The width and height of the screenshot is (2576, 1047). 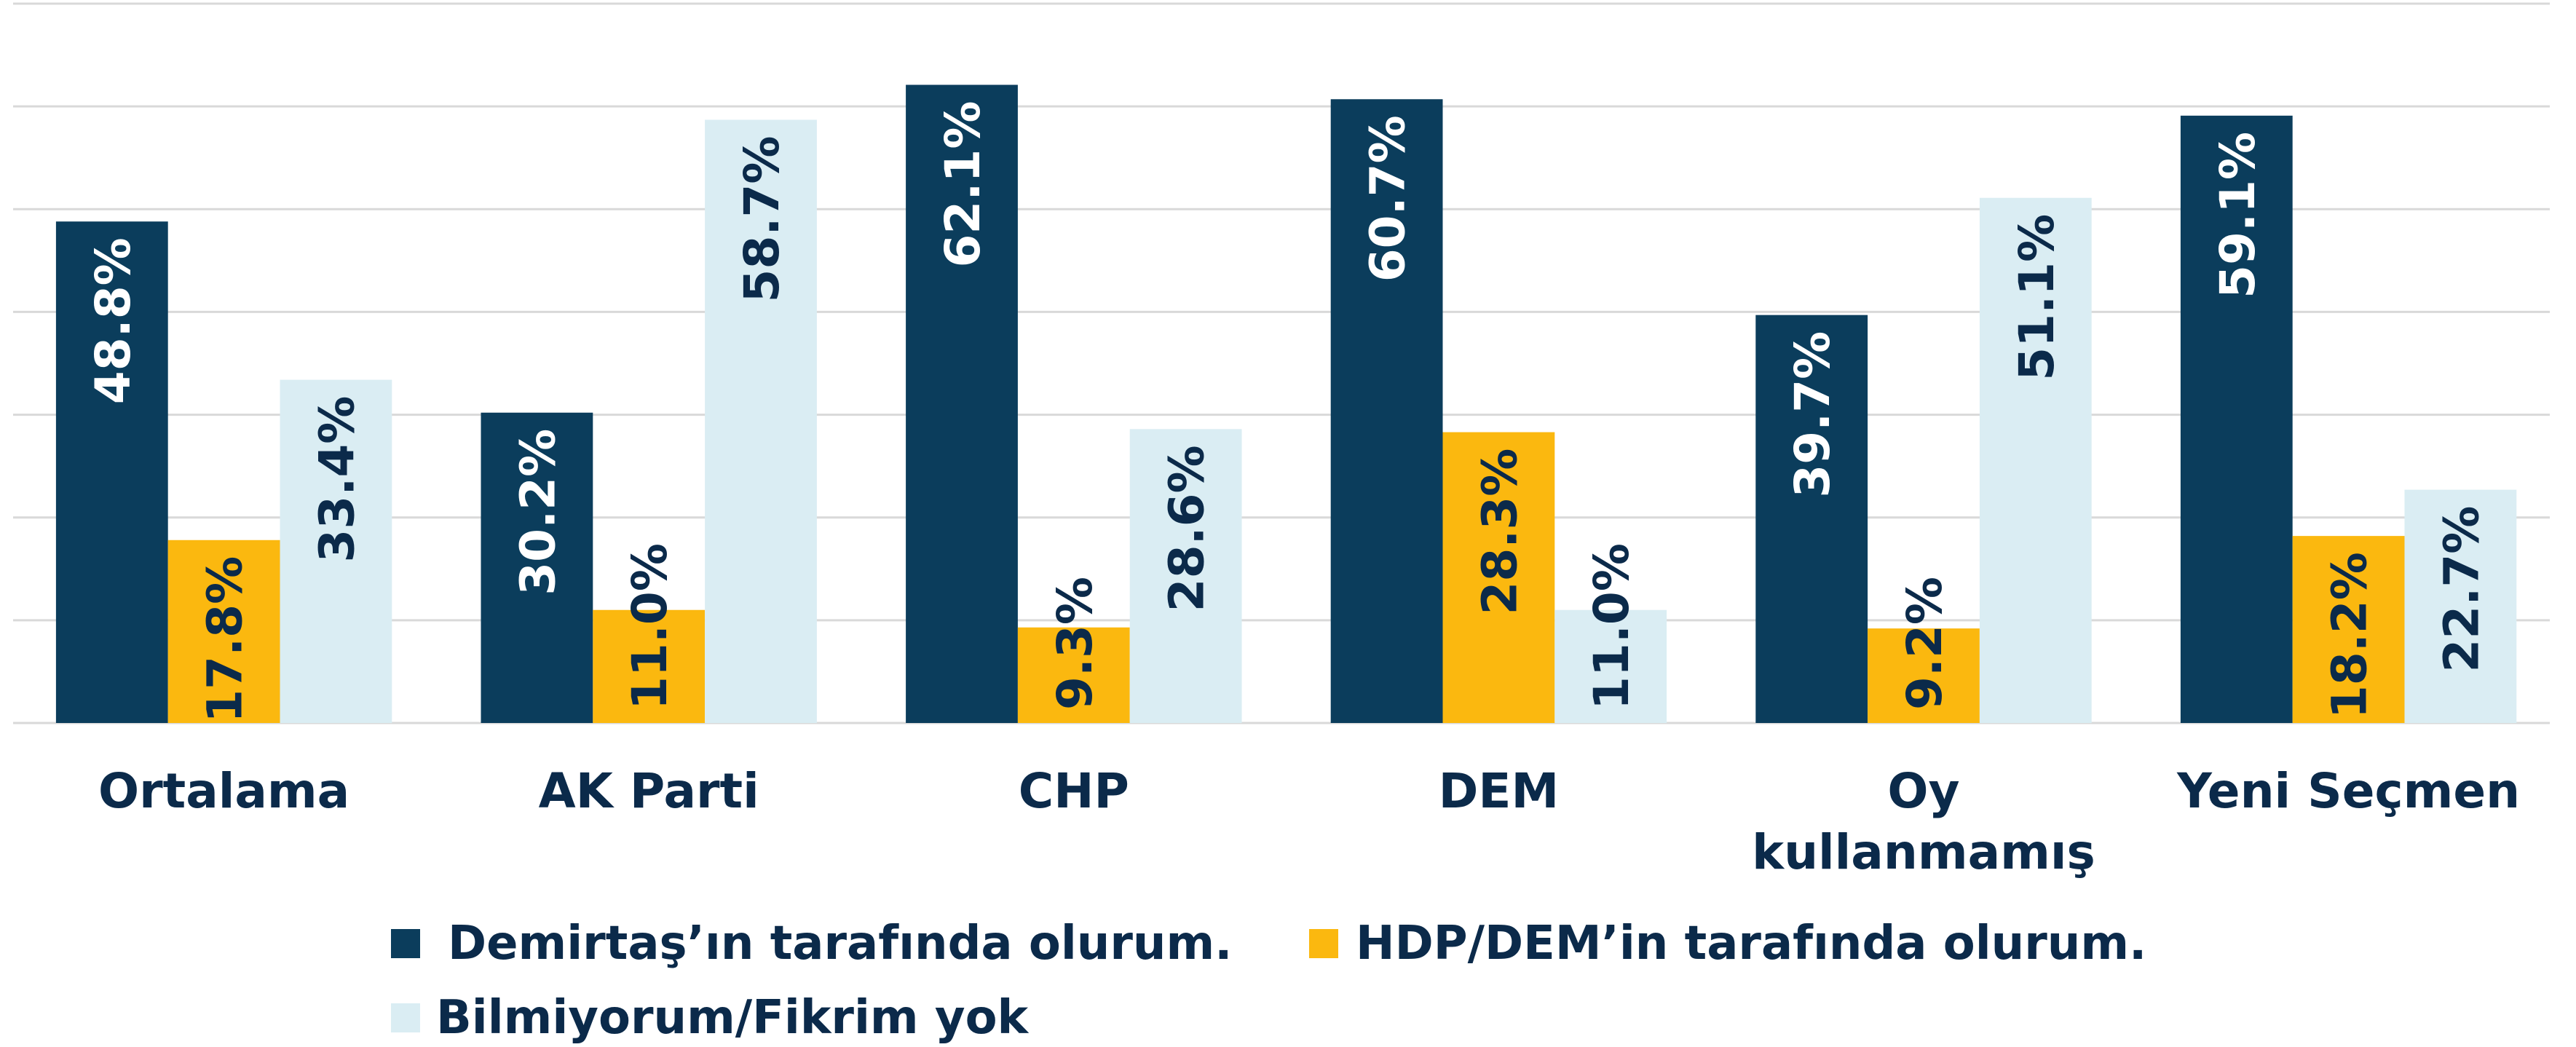 I want to click on data-label: 62.1%, so click(x=963, y=184).